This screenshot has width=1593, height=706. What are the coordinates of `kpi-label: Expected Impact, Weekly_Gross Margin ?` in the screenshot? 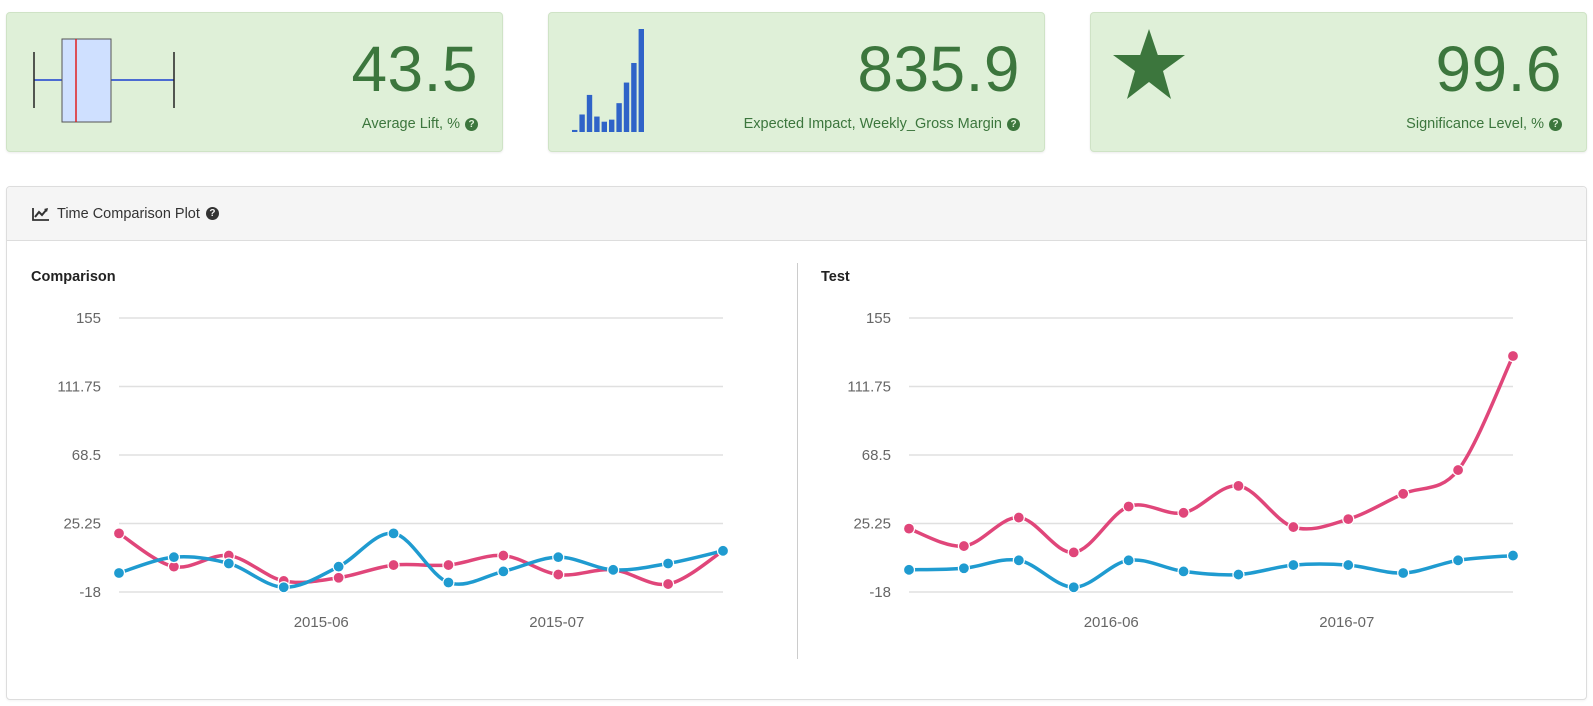 It's located at (882, 124).